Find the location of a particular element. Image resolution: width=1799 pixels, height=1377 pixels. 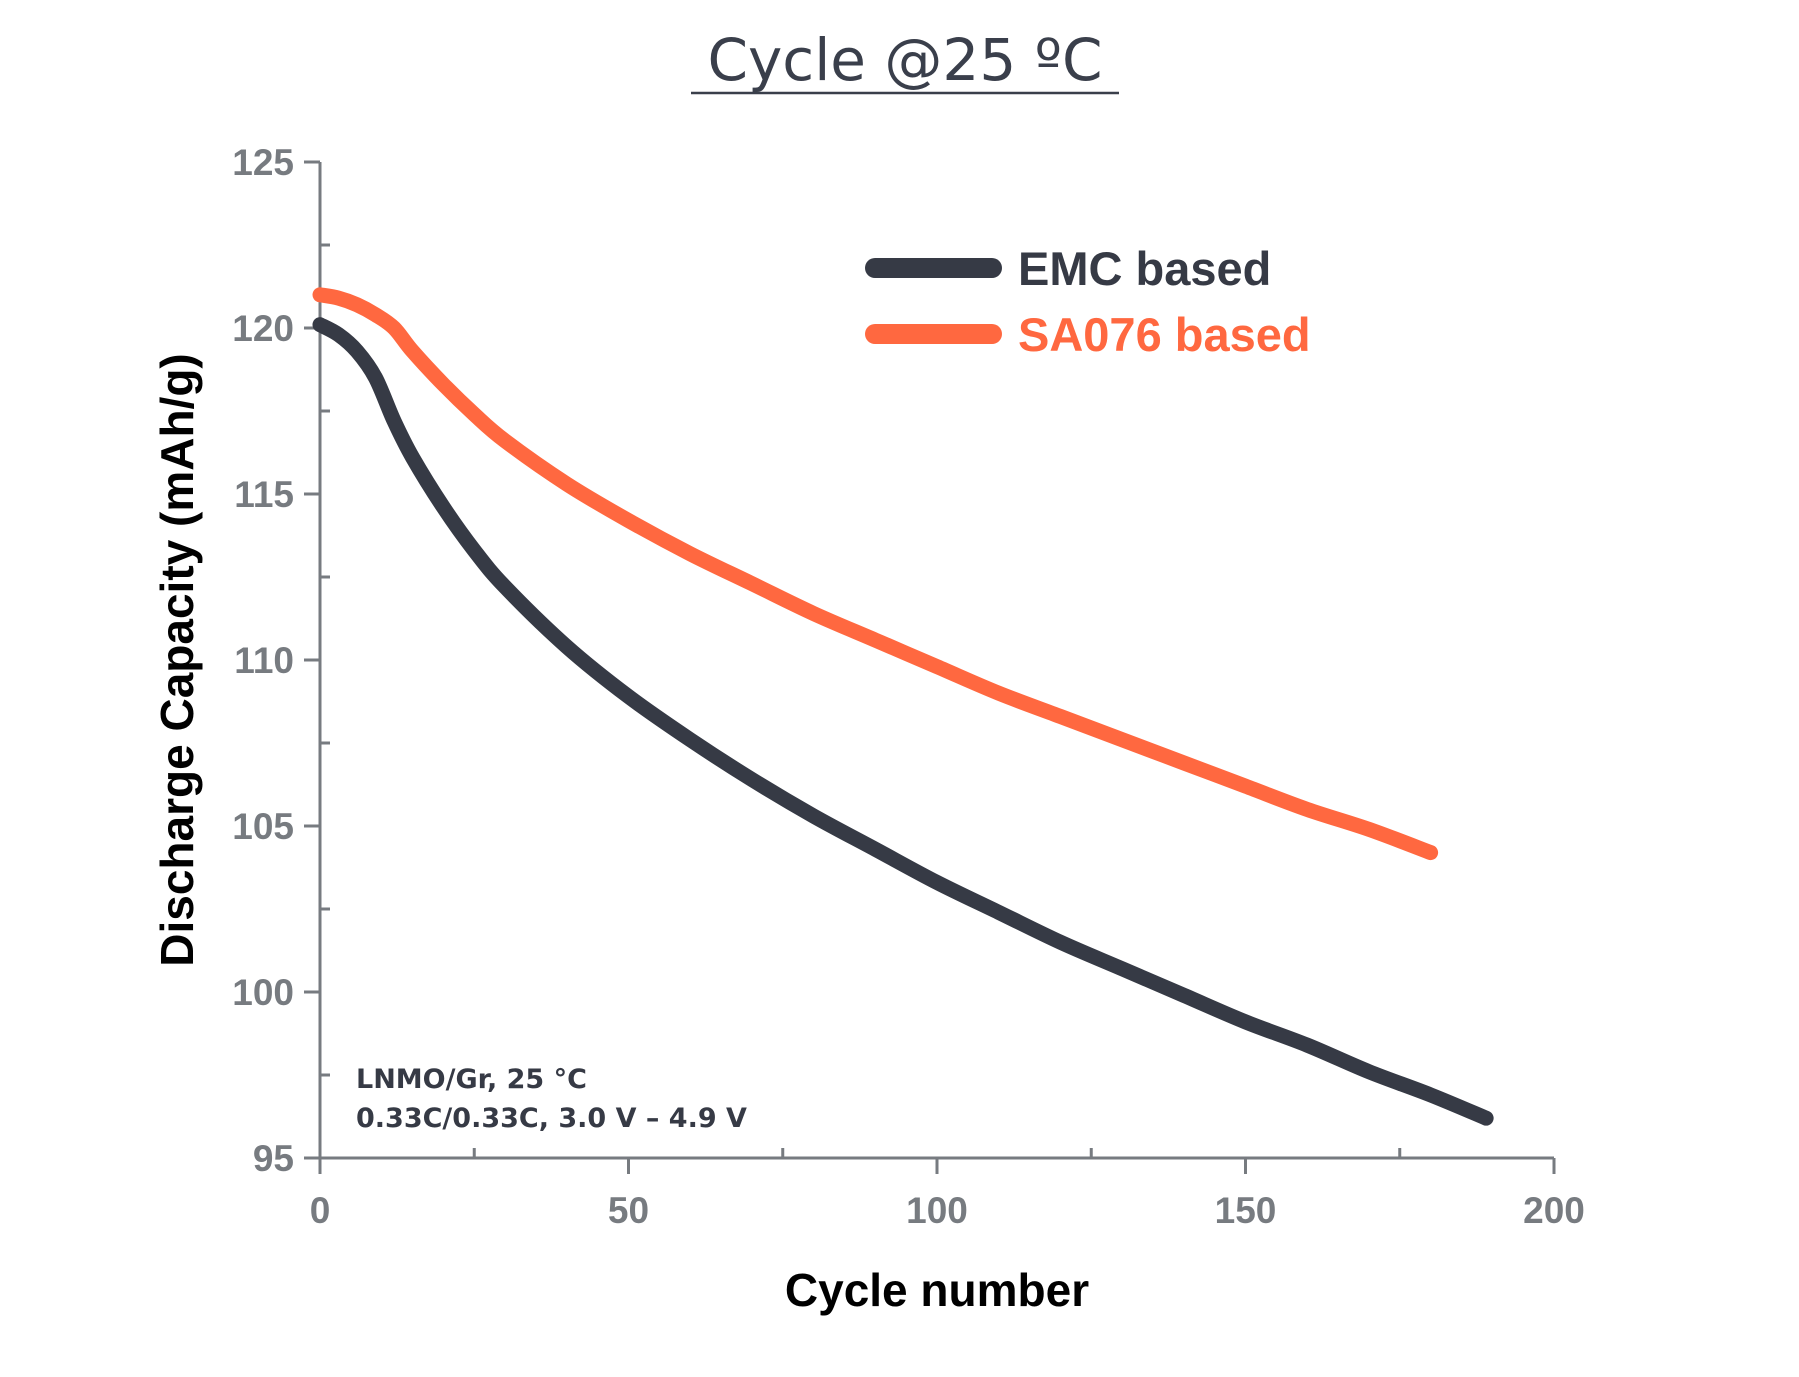

y-axis-title: Discharge Capacity (mAh/g) is located at coordinates (177, 659).